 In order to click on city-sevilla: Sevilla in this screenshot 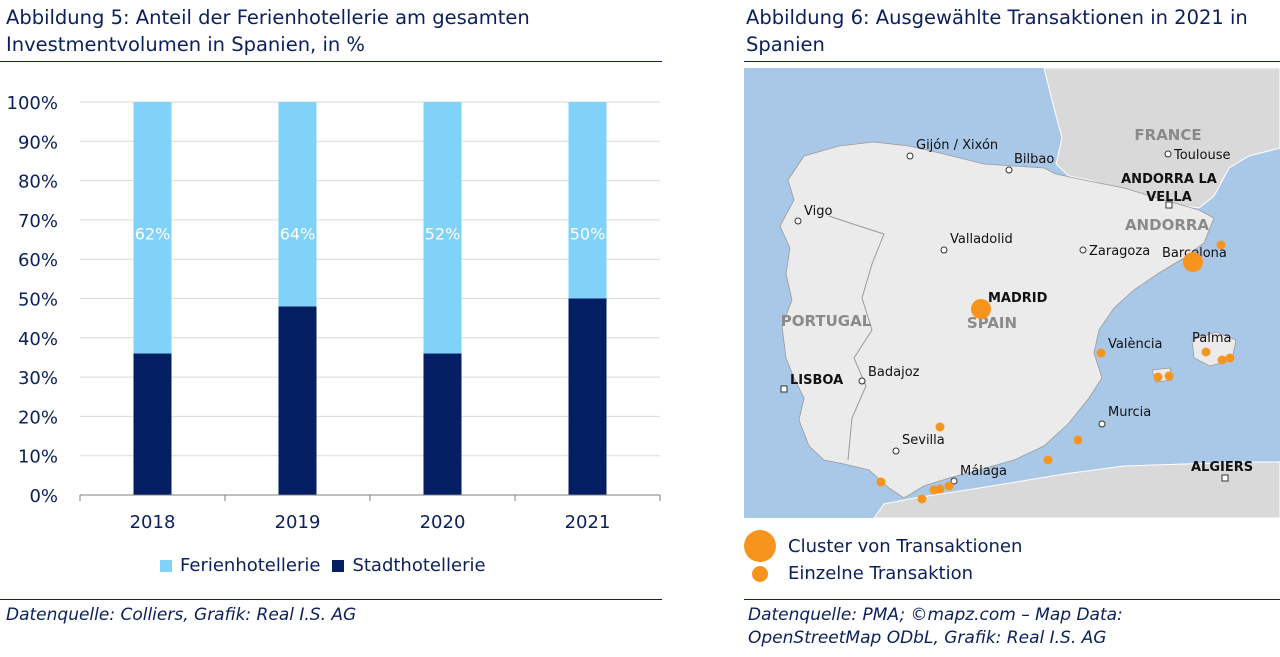, I will do `click(923, 440)`.